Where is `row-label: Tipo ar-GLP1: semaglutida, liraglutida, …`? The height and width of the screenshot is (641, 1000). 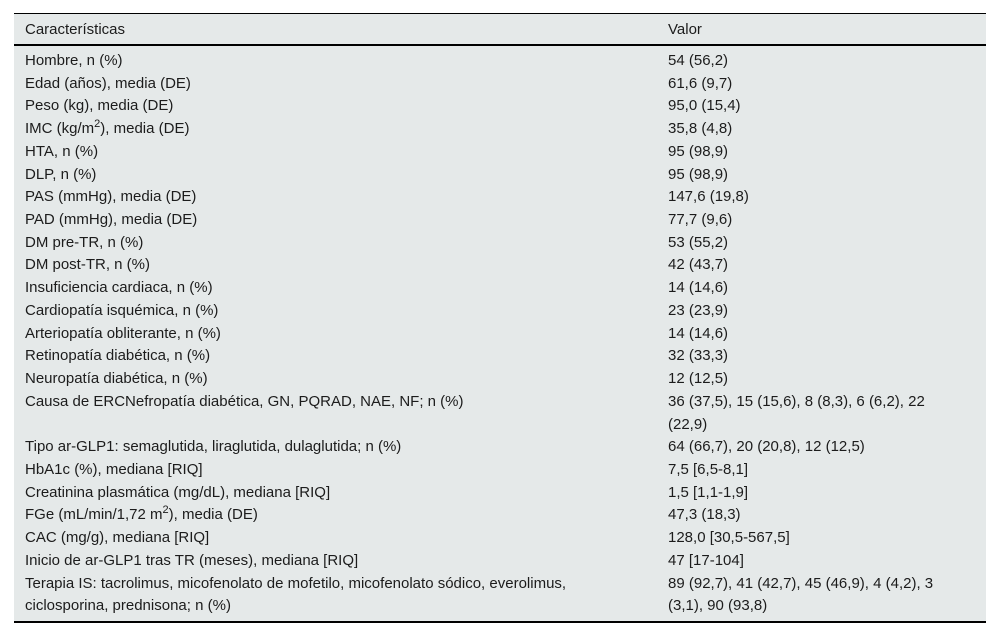
row-label: Tipo ar-GLP1: semaglutida, liraglutida, … is located at coordinates (213, 447).